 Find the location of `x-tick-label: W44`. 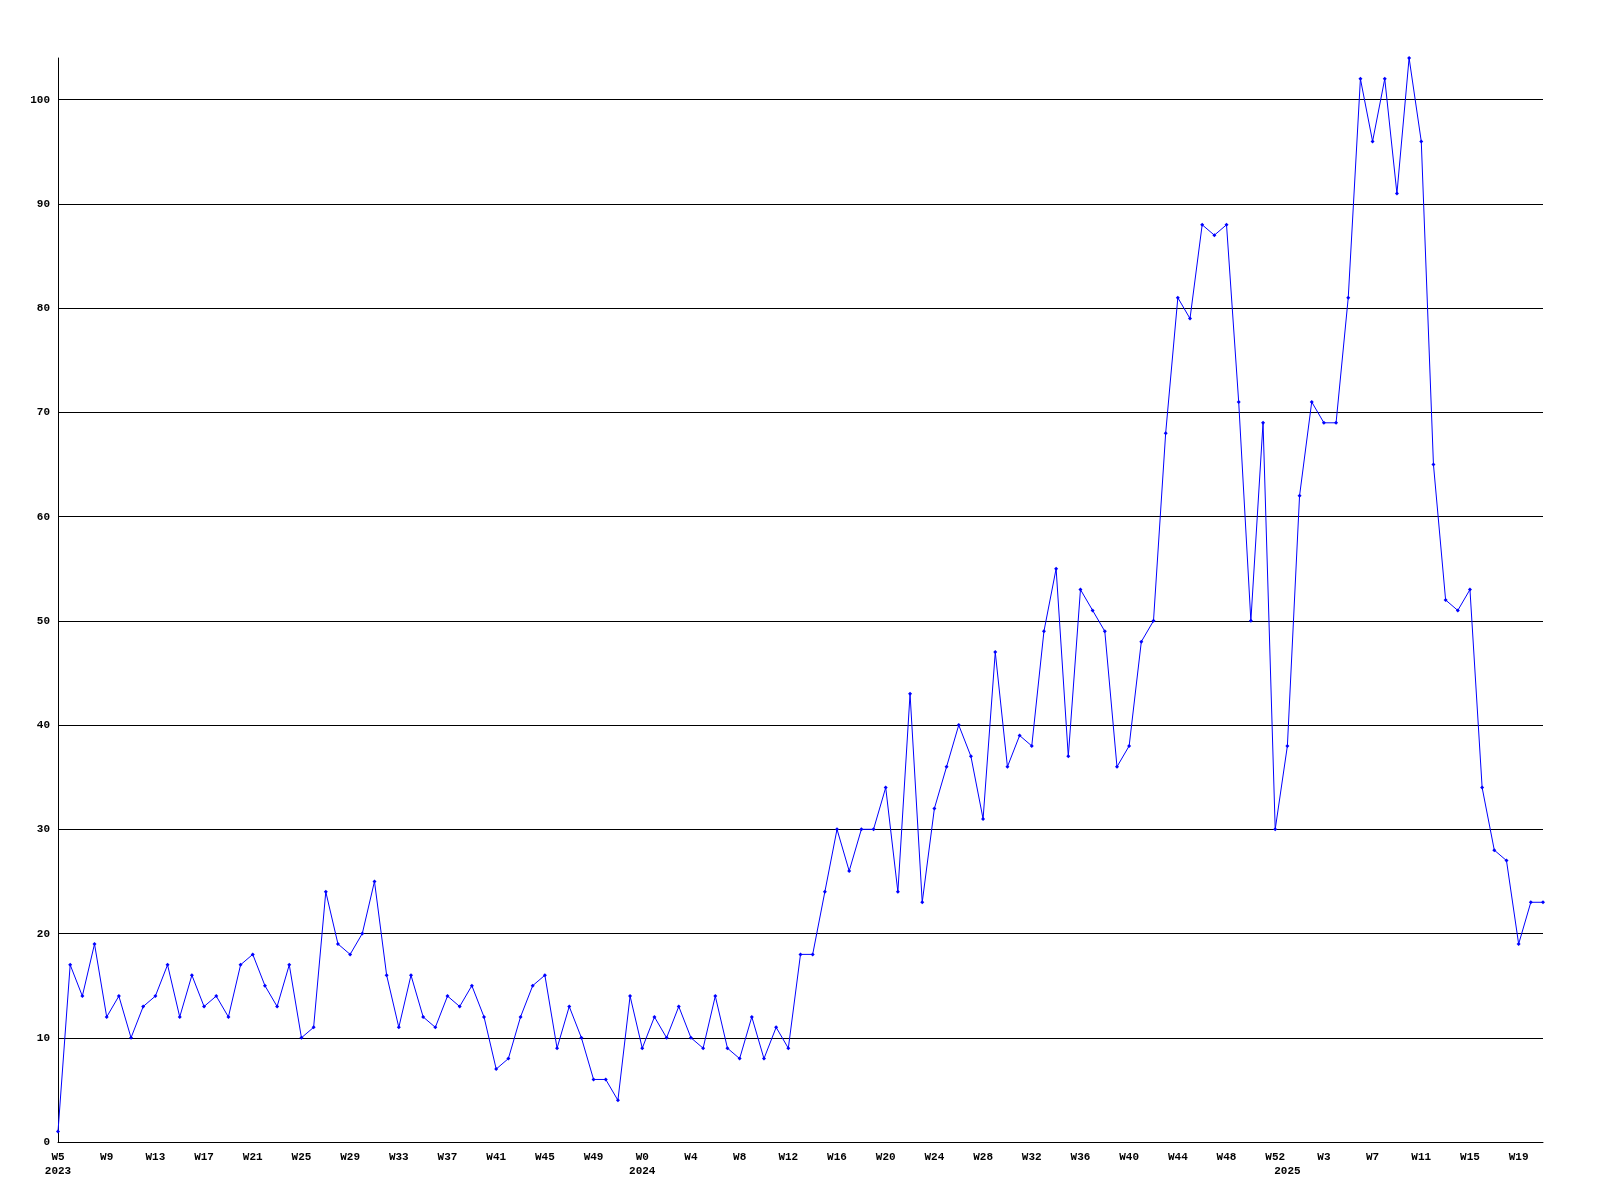

x-tick-label: W44 is located at coordinates (1178, 1157).